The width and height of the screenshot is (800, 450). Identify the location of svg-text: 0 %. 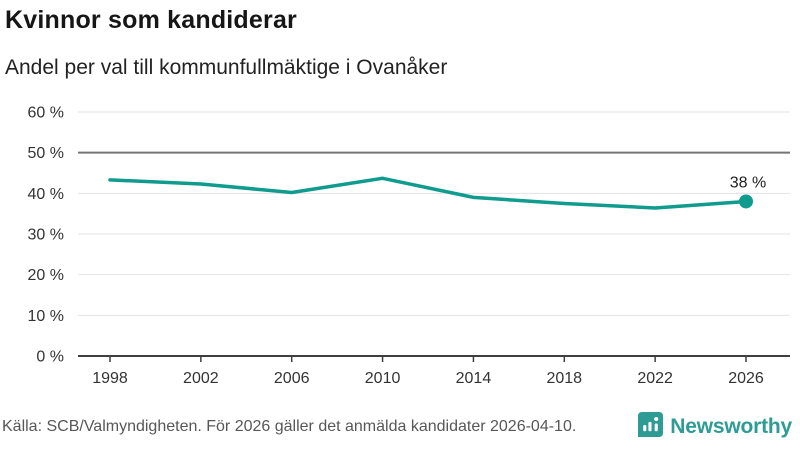
(50, 357).